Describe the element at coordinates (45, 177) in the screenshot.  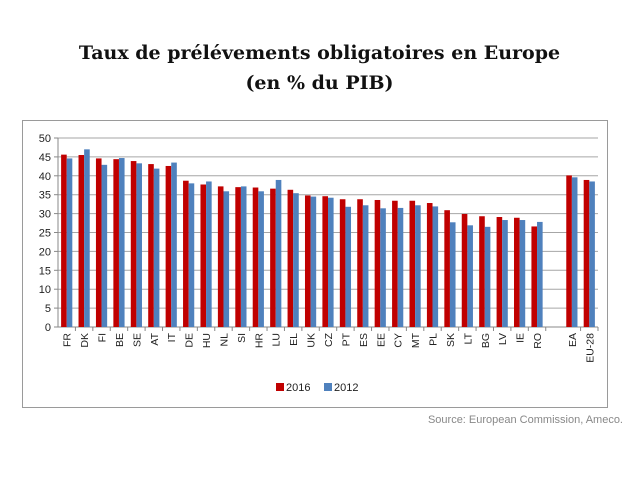
I see `y-tick-label: 40` at that location.